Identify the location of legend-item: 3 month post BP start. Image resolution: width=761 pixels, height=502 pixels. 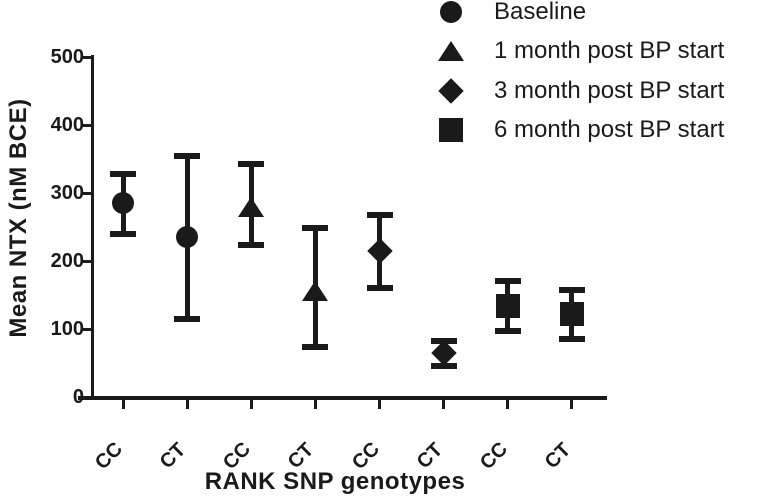
(592, 91).